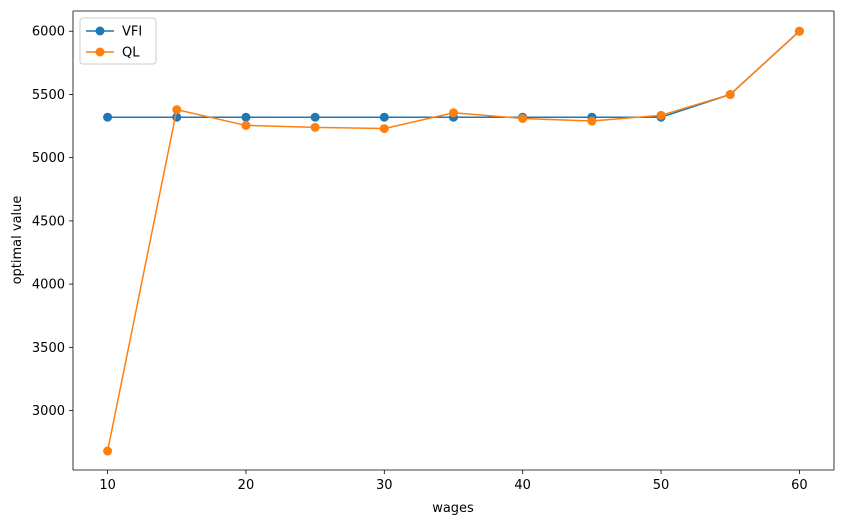 This screenshot has height=525, width=859. I want to click on x-axis-label: wages, so click(453, 508).